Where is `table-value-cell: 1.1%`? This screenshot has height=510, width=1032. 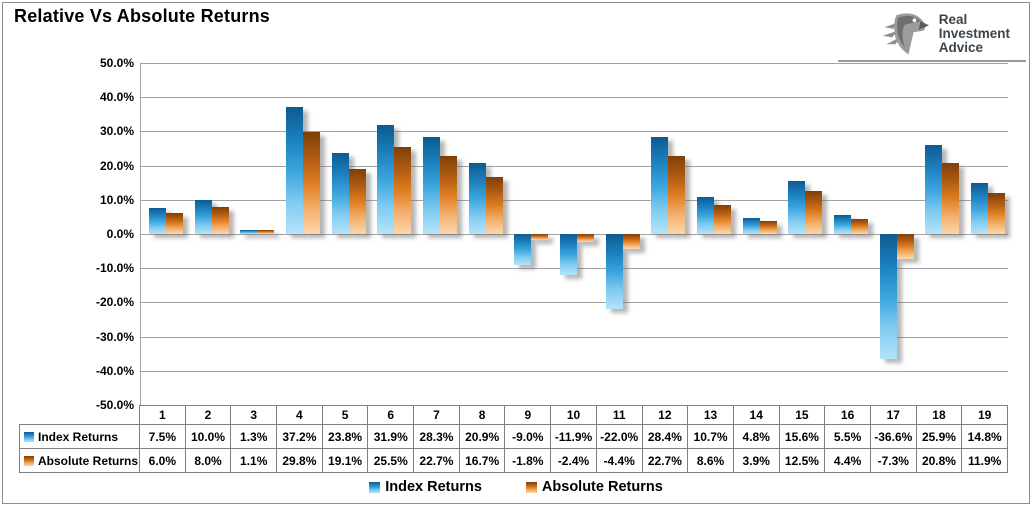 table-value-cell: 1.1% is located at coordinates (254, 460).